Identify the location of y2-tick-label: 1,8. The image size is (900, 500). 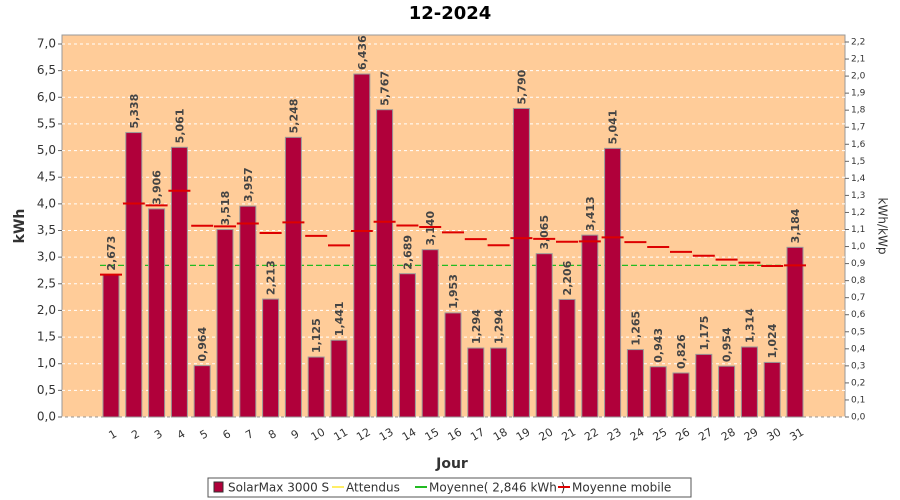
(858, 111).